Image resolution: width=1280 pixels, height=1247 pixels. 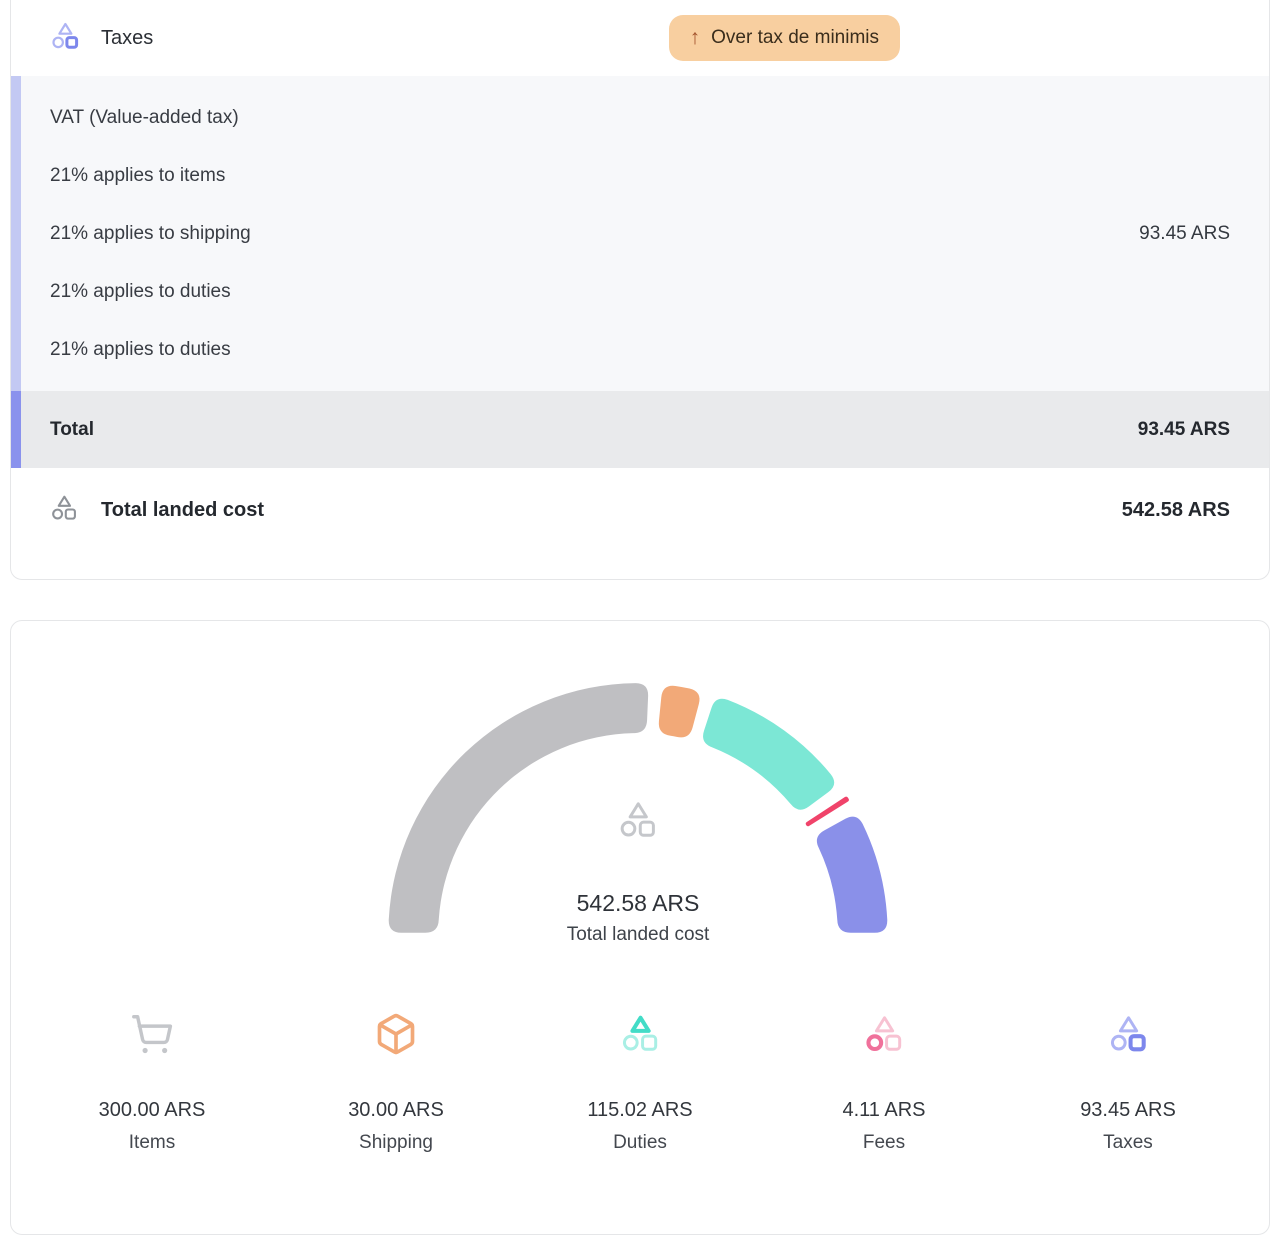 I want to click on taxes-total-row: Total 93.45 ARS, so click(x=640, y=429).